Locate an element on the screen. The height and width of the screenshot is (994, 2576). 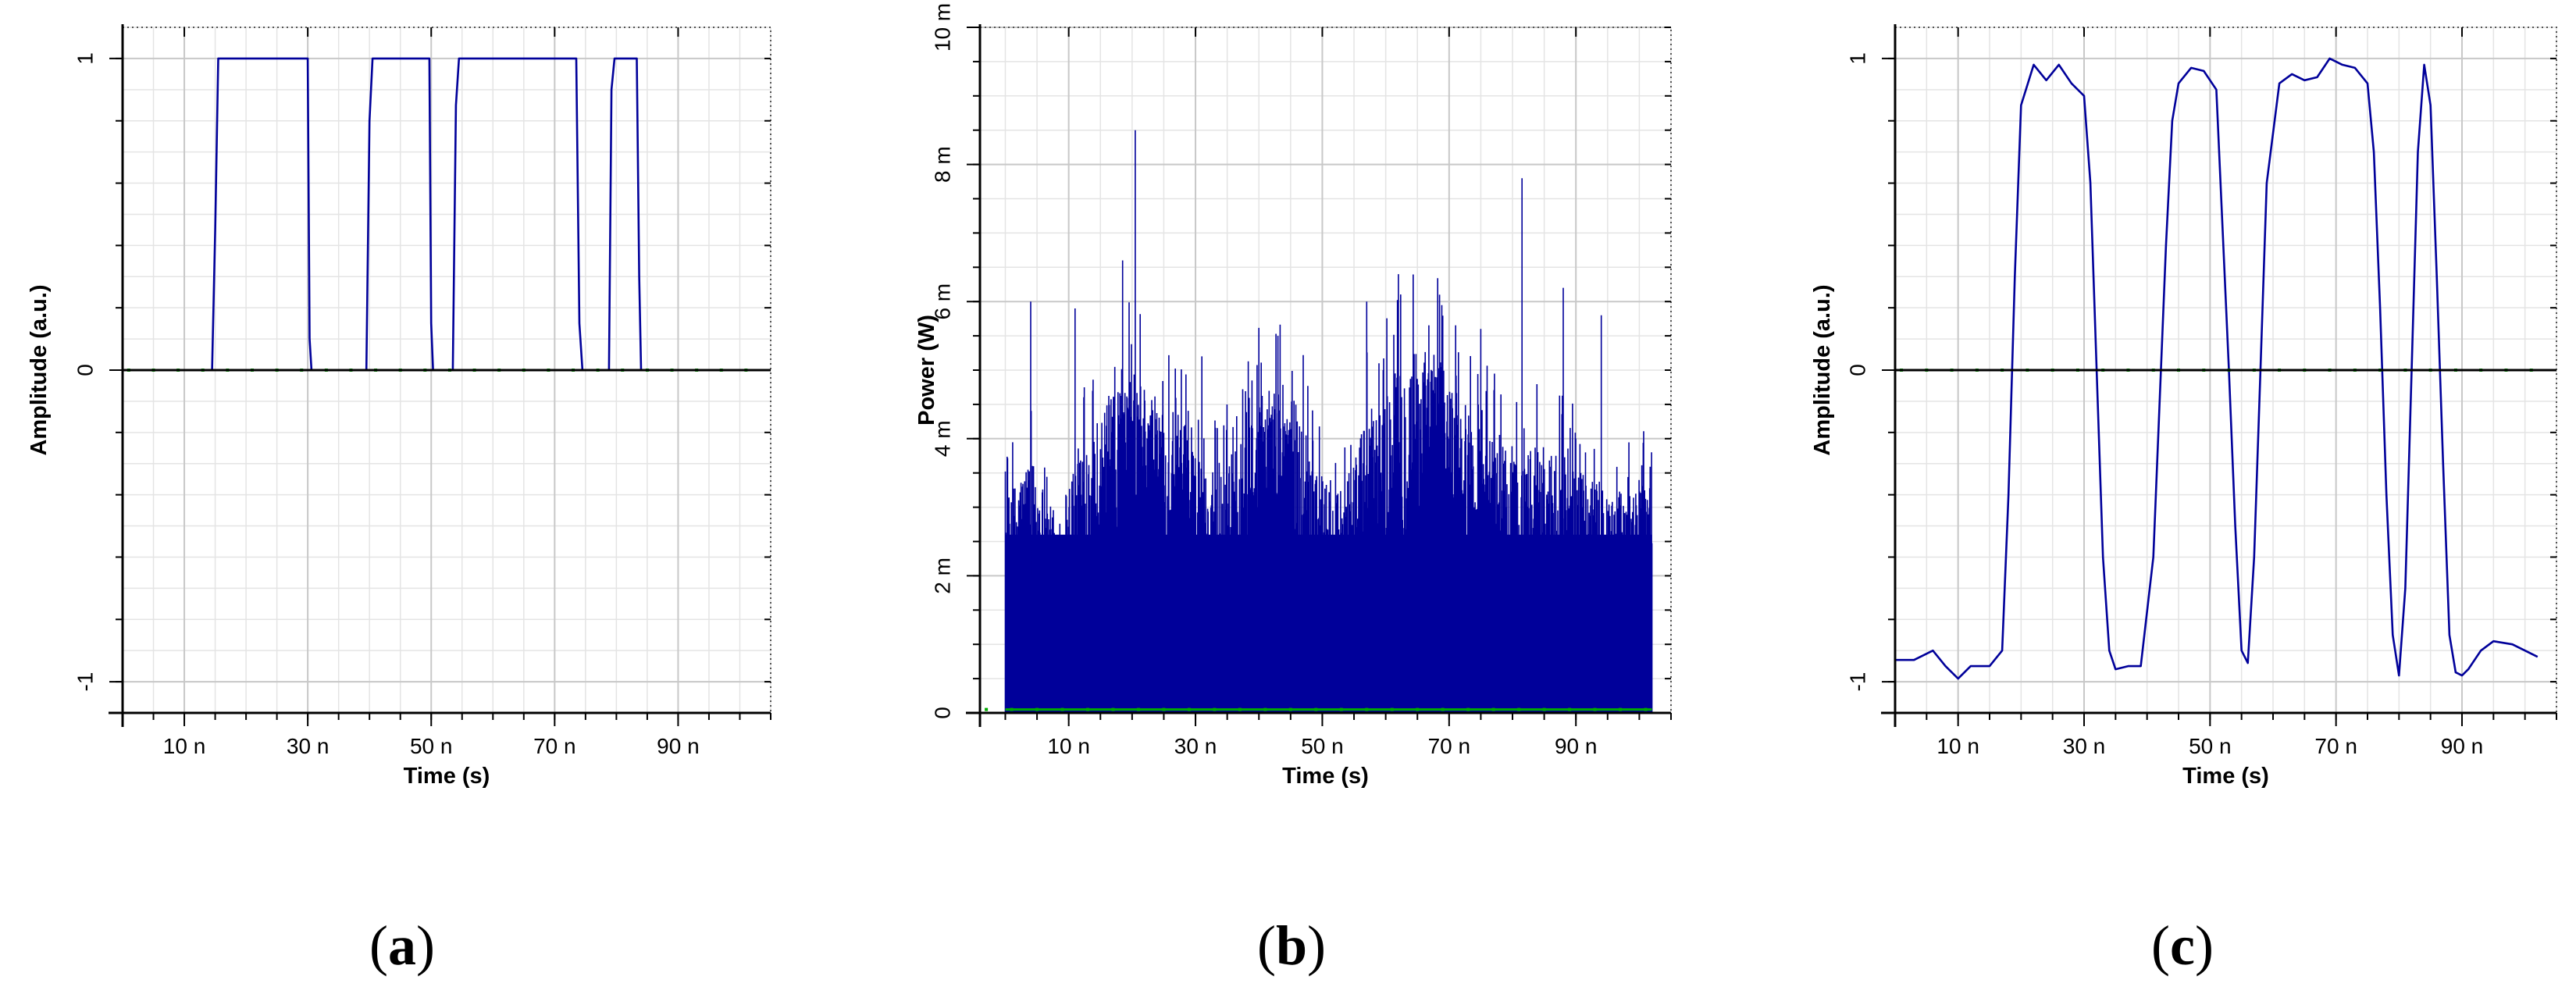
y-axis-title: Power (W) is located at coordinates (926, 370).